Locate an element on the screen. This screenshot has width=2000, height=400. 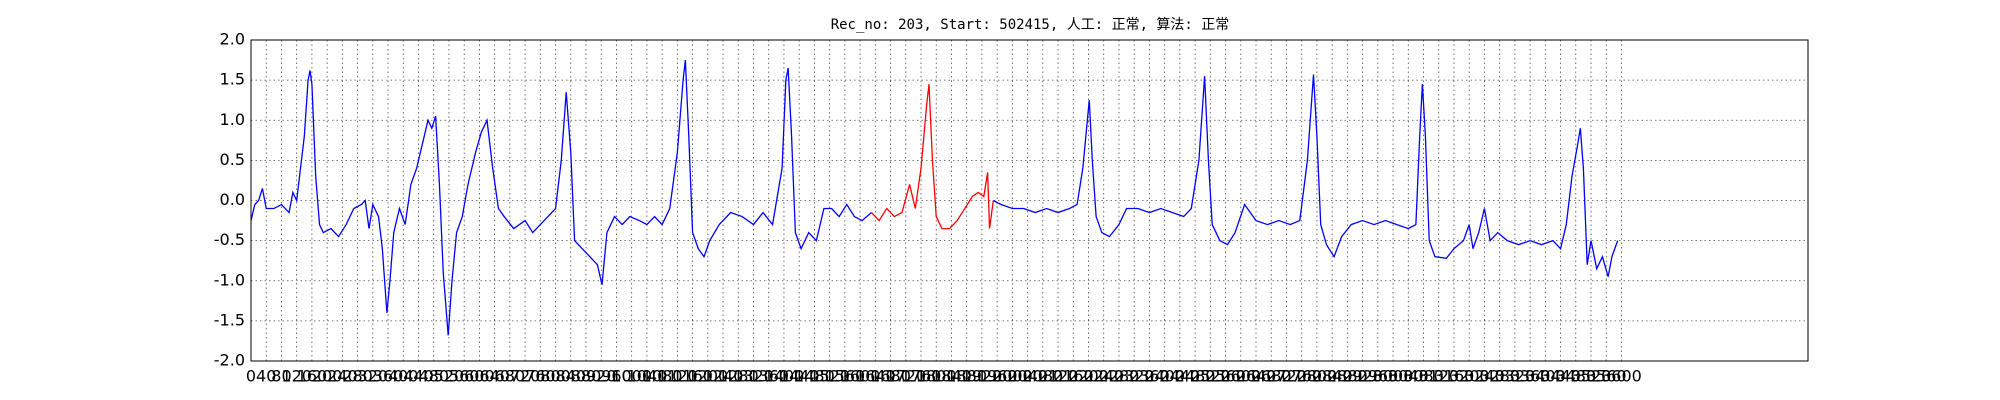
x-tick-label: 2720 is located at coordinates (1286, 376).